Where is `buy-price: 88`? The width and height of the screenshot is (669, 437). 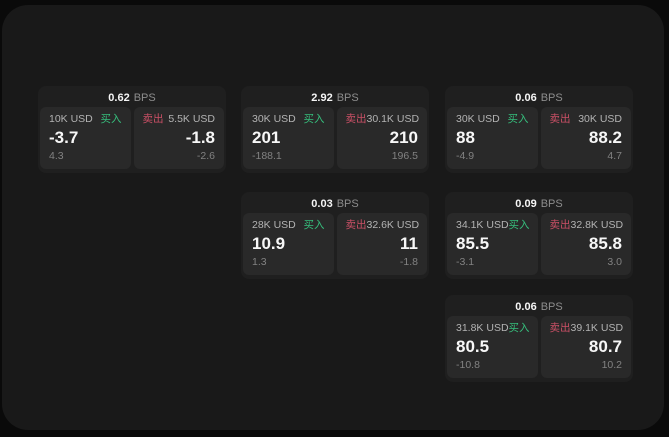
buy-price: 88 is located at coordinates (465, 137).